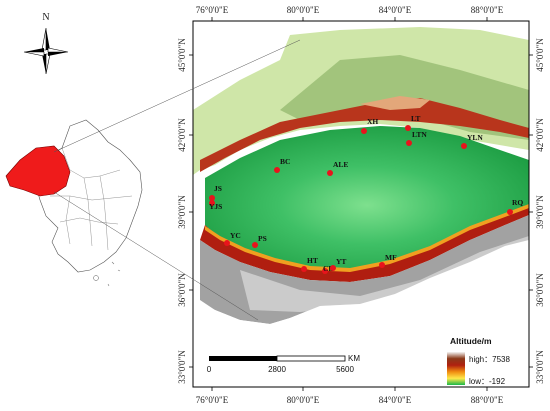 The width and height of the screenshot is (550, 411). I want to click on x-tick-bottom-0: 76°0'0"E, so click(212, 400).